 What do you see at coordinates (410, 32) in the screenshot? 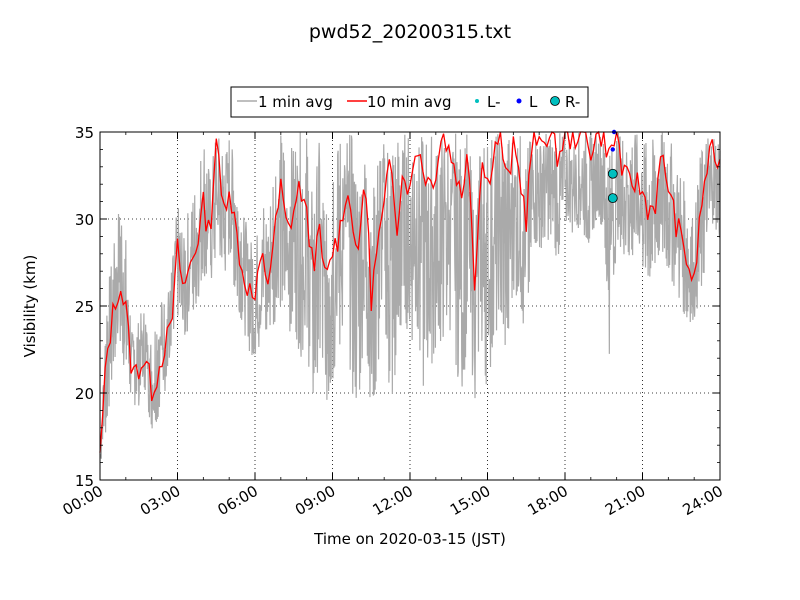
I see `chart-title: pwd52_20200315.txt` at bounding box center [410, 32].